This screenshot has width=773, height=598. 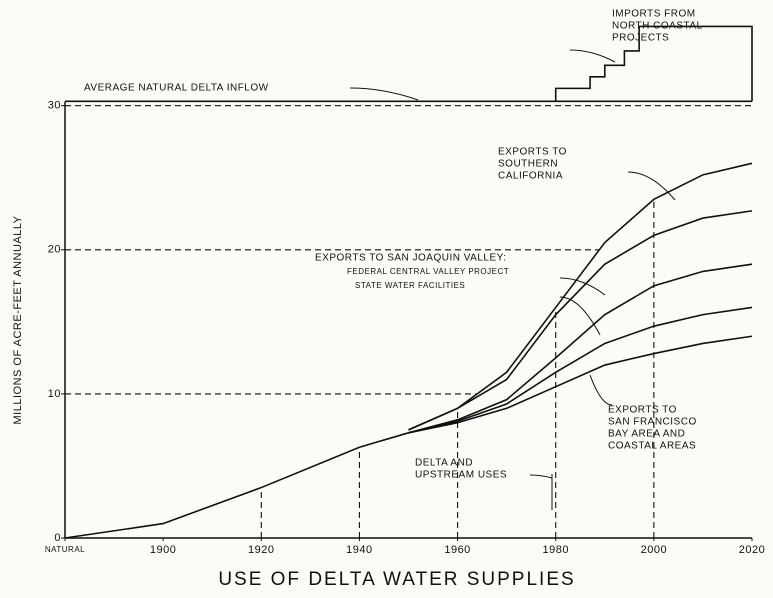 What do you see at coordinates (396, 579) in the screenshot?
I see `chart-title: USE OF DELTA WATER SUPPLIES` at bounding box center [396, 579].